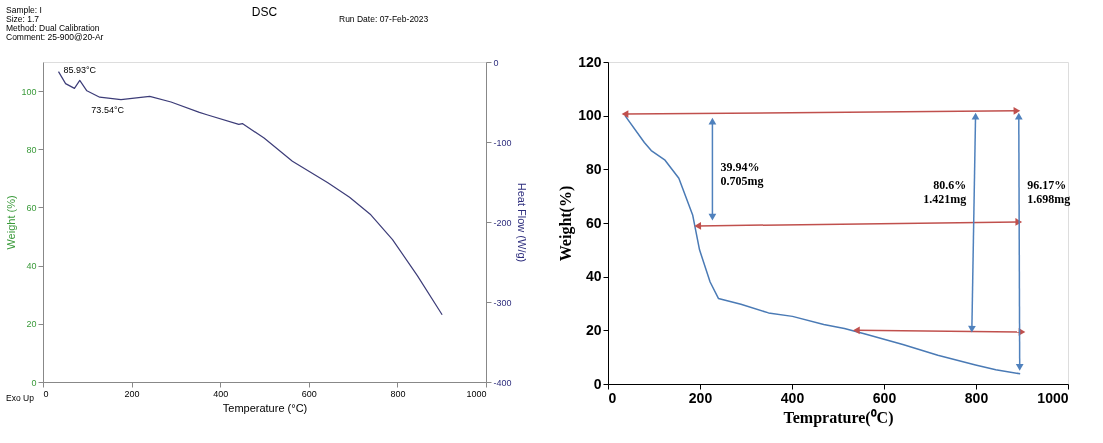 The height and width of the screenshot is (443, 1103). What do you see at coordinates (384, 19) in the screenshot?
I see `text: Run Date: 07-Feb-2023` at bounding box center [384, 19].